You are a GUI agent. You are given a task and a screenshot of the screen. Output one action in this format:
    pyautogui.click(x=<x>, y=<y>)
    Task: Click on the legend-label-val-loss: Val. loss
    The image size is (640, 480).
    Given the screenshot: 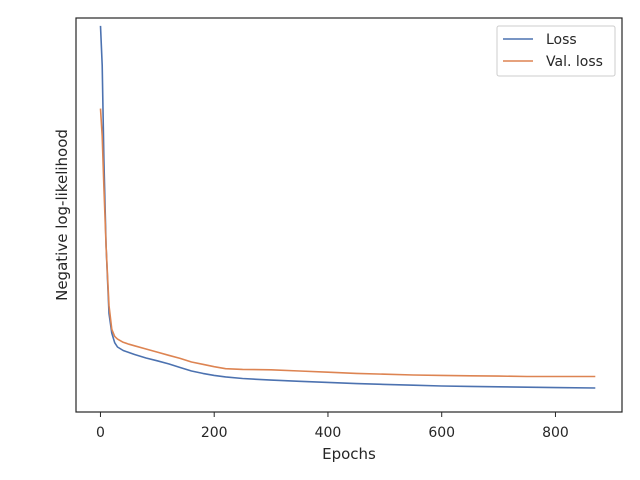 What is the action you would take?
    pyautogui.click(x=574, y=62)
    